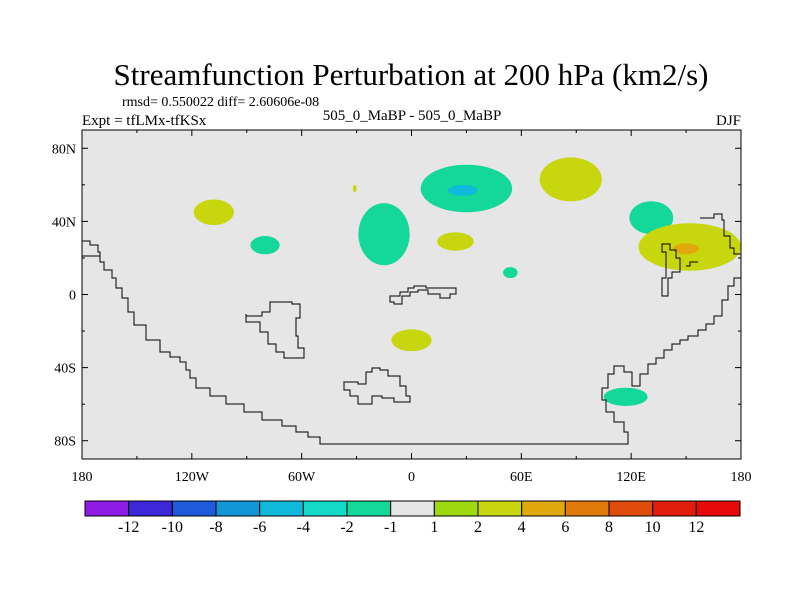  I want to click on colorbar-label: 4, so click(522, 527).